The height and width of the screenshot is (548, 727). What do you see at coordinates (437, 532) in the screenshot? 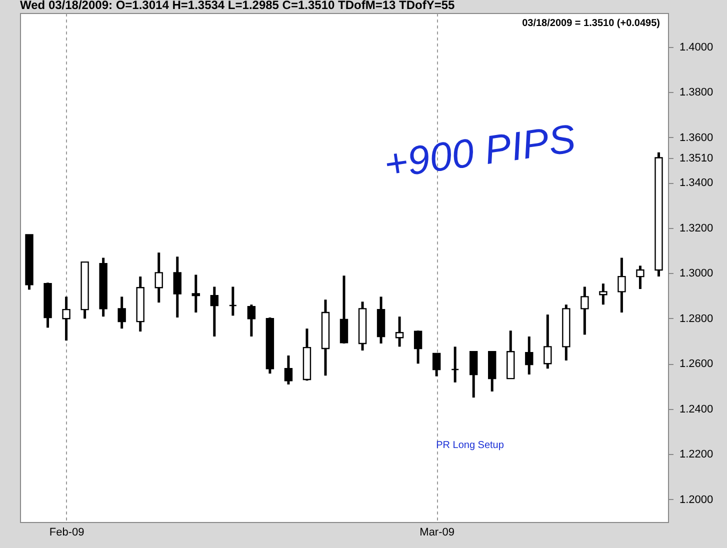
I see `x-tick-label: Mar-09` at bounding box center [437, 532].